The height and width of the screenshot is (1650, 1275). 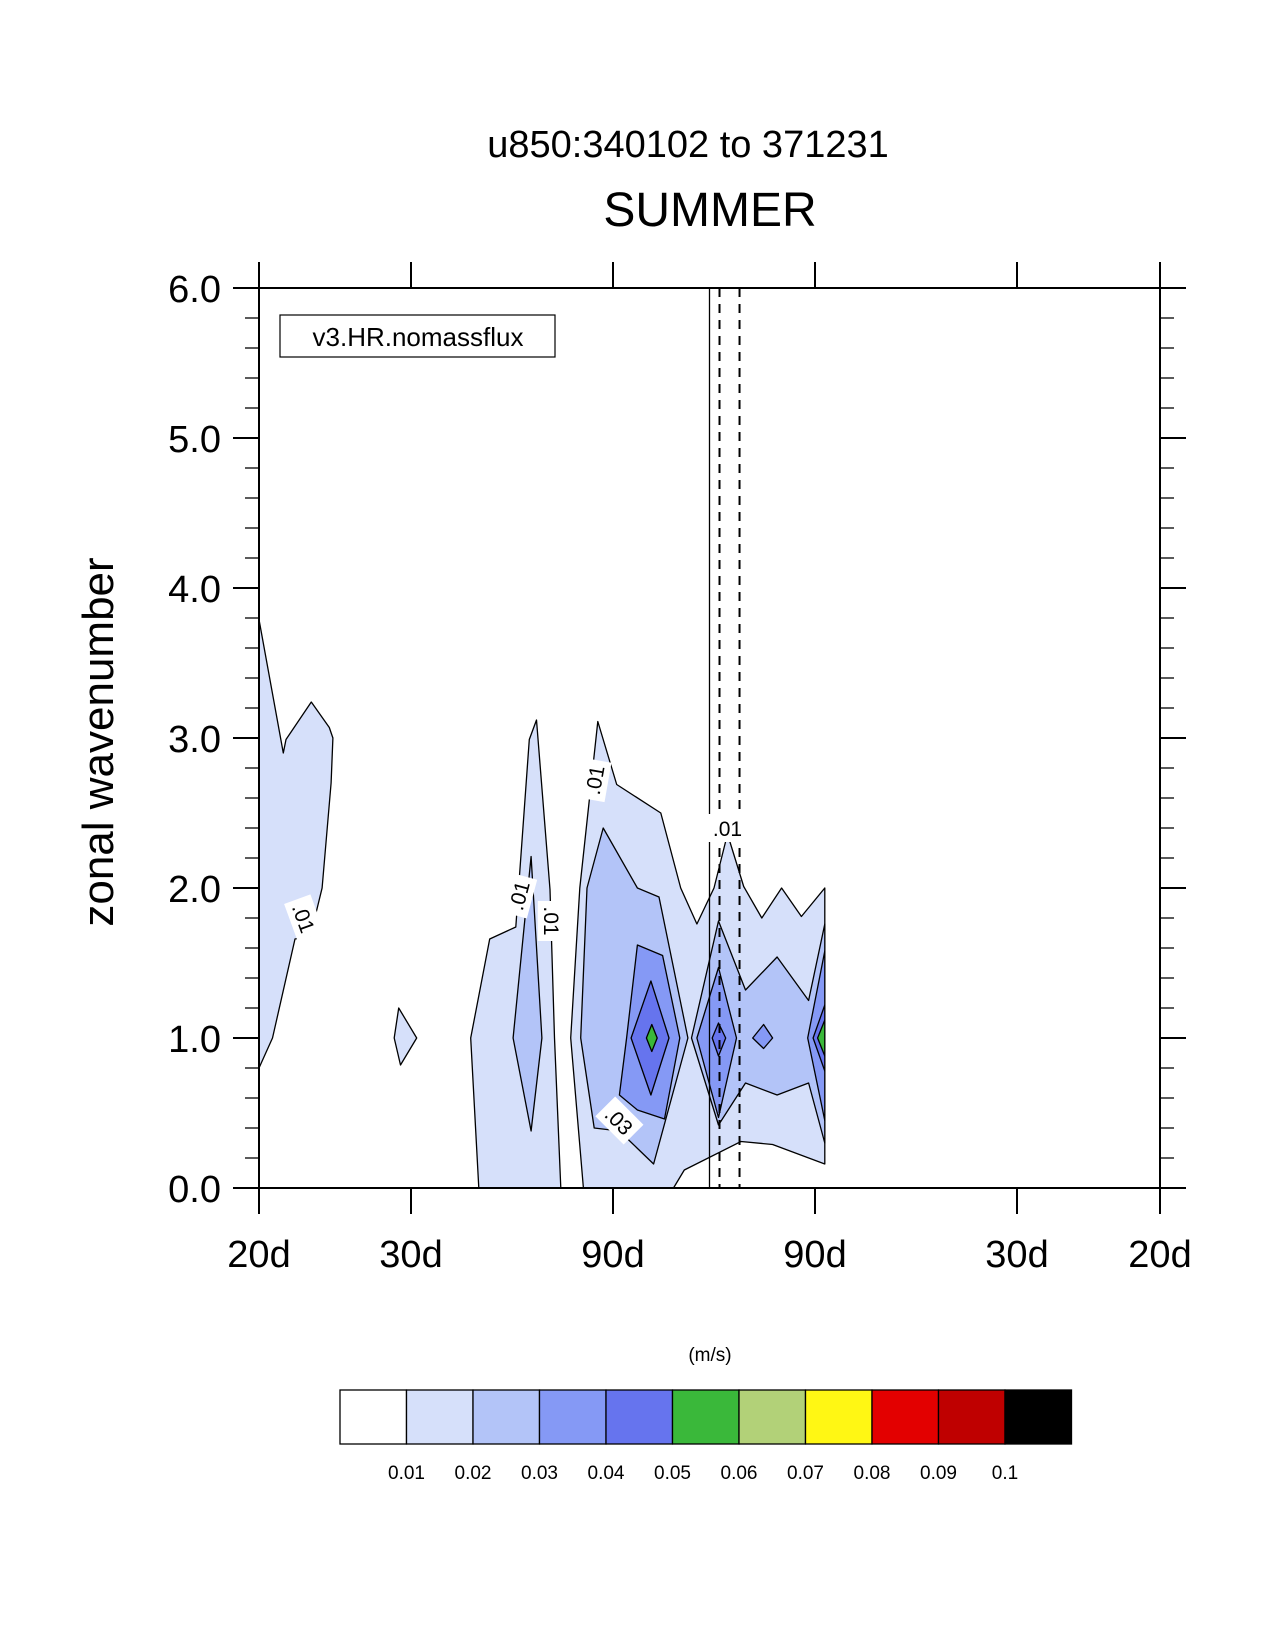 What do you see at coordinates (872, 1473) in the screenshot?
I see `colorbar-tick-label: 0.08` at bounding box center [872, 1473].